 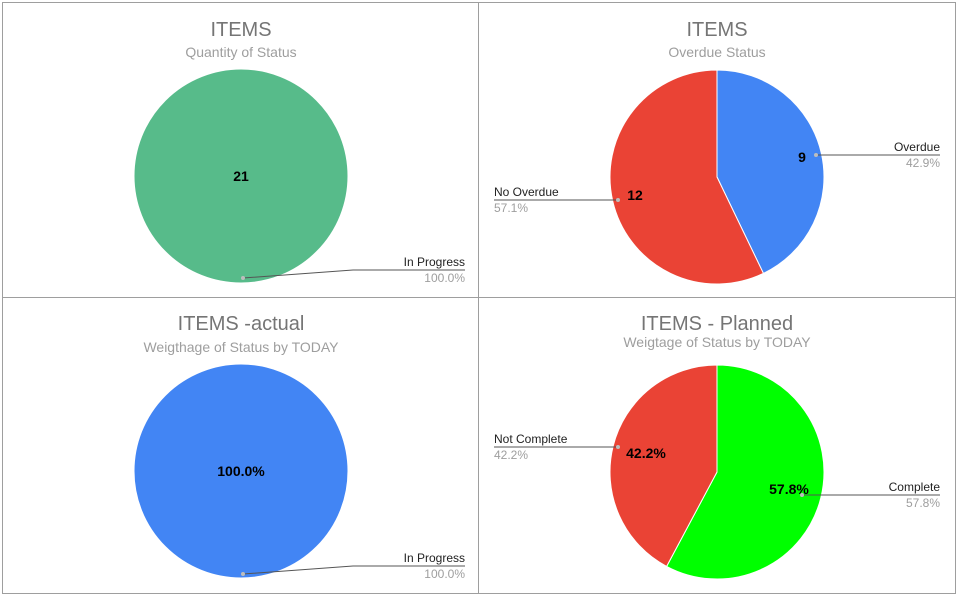 I want to click on slice-label-not-complete: 42.2%, so click(x=646, y=453).